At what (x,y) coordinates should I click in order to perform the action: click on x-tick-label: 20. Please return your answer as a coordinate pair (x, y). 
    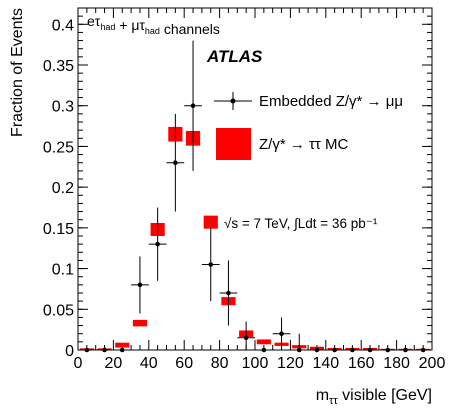
    Looking at the image, I should click on (114, 363).